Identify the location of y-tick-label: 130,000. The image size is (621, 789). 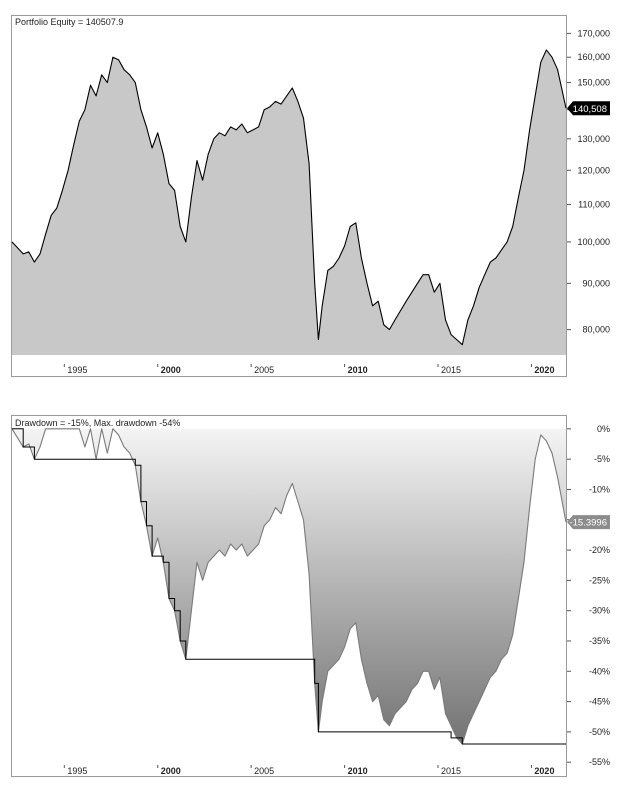
(593, 139).